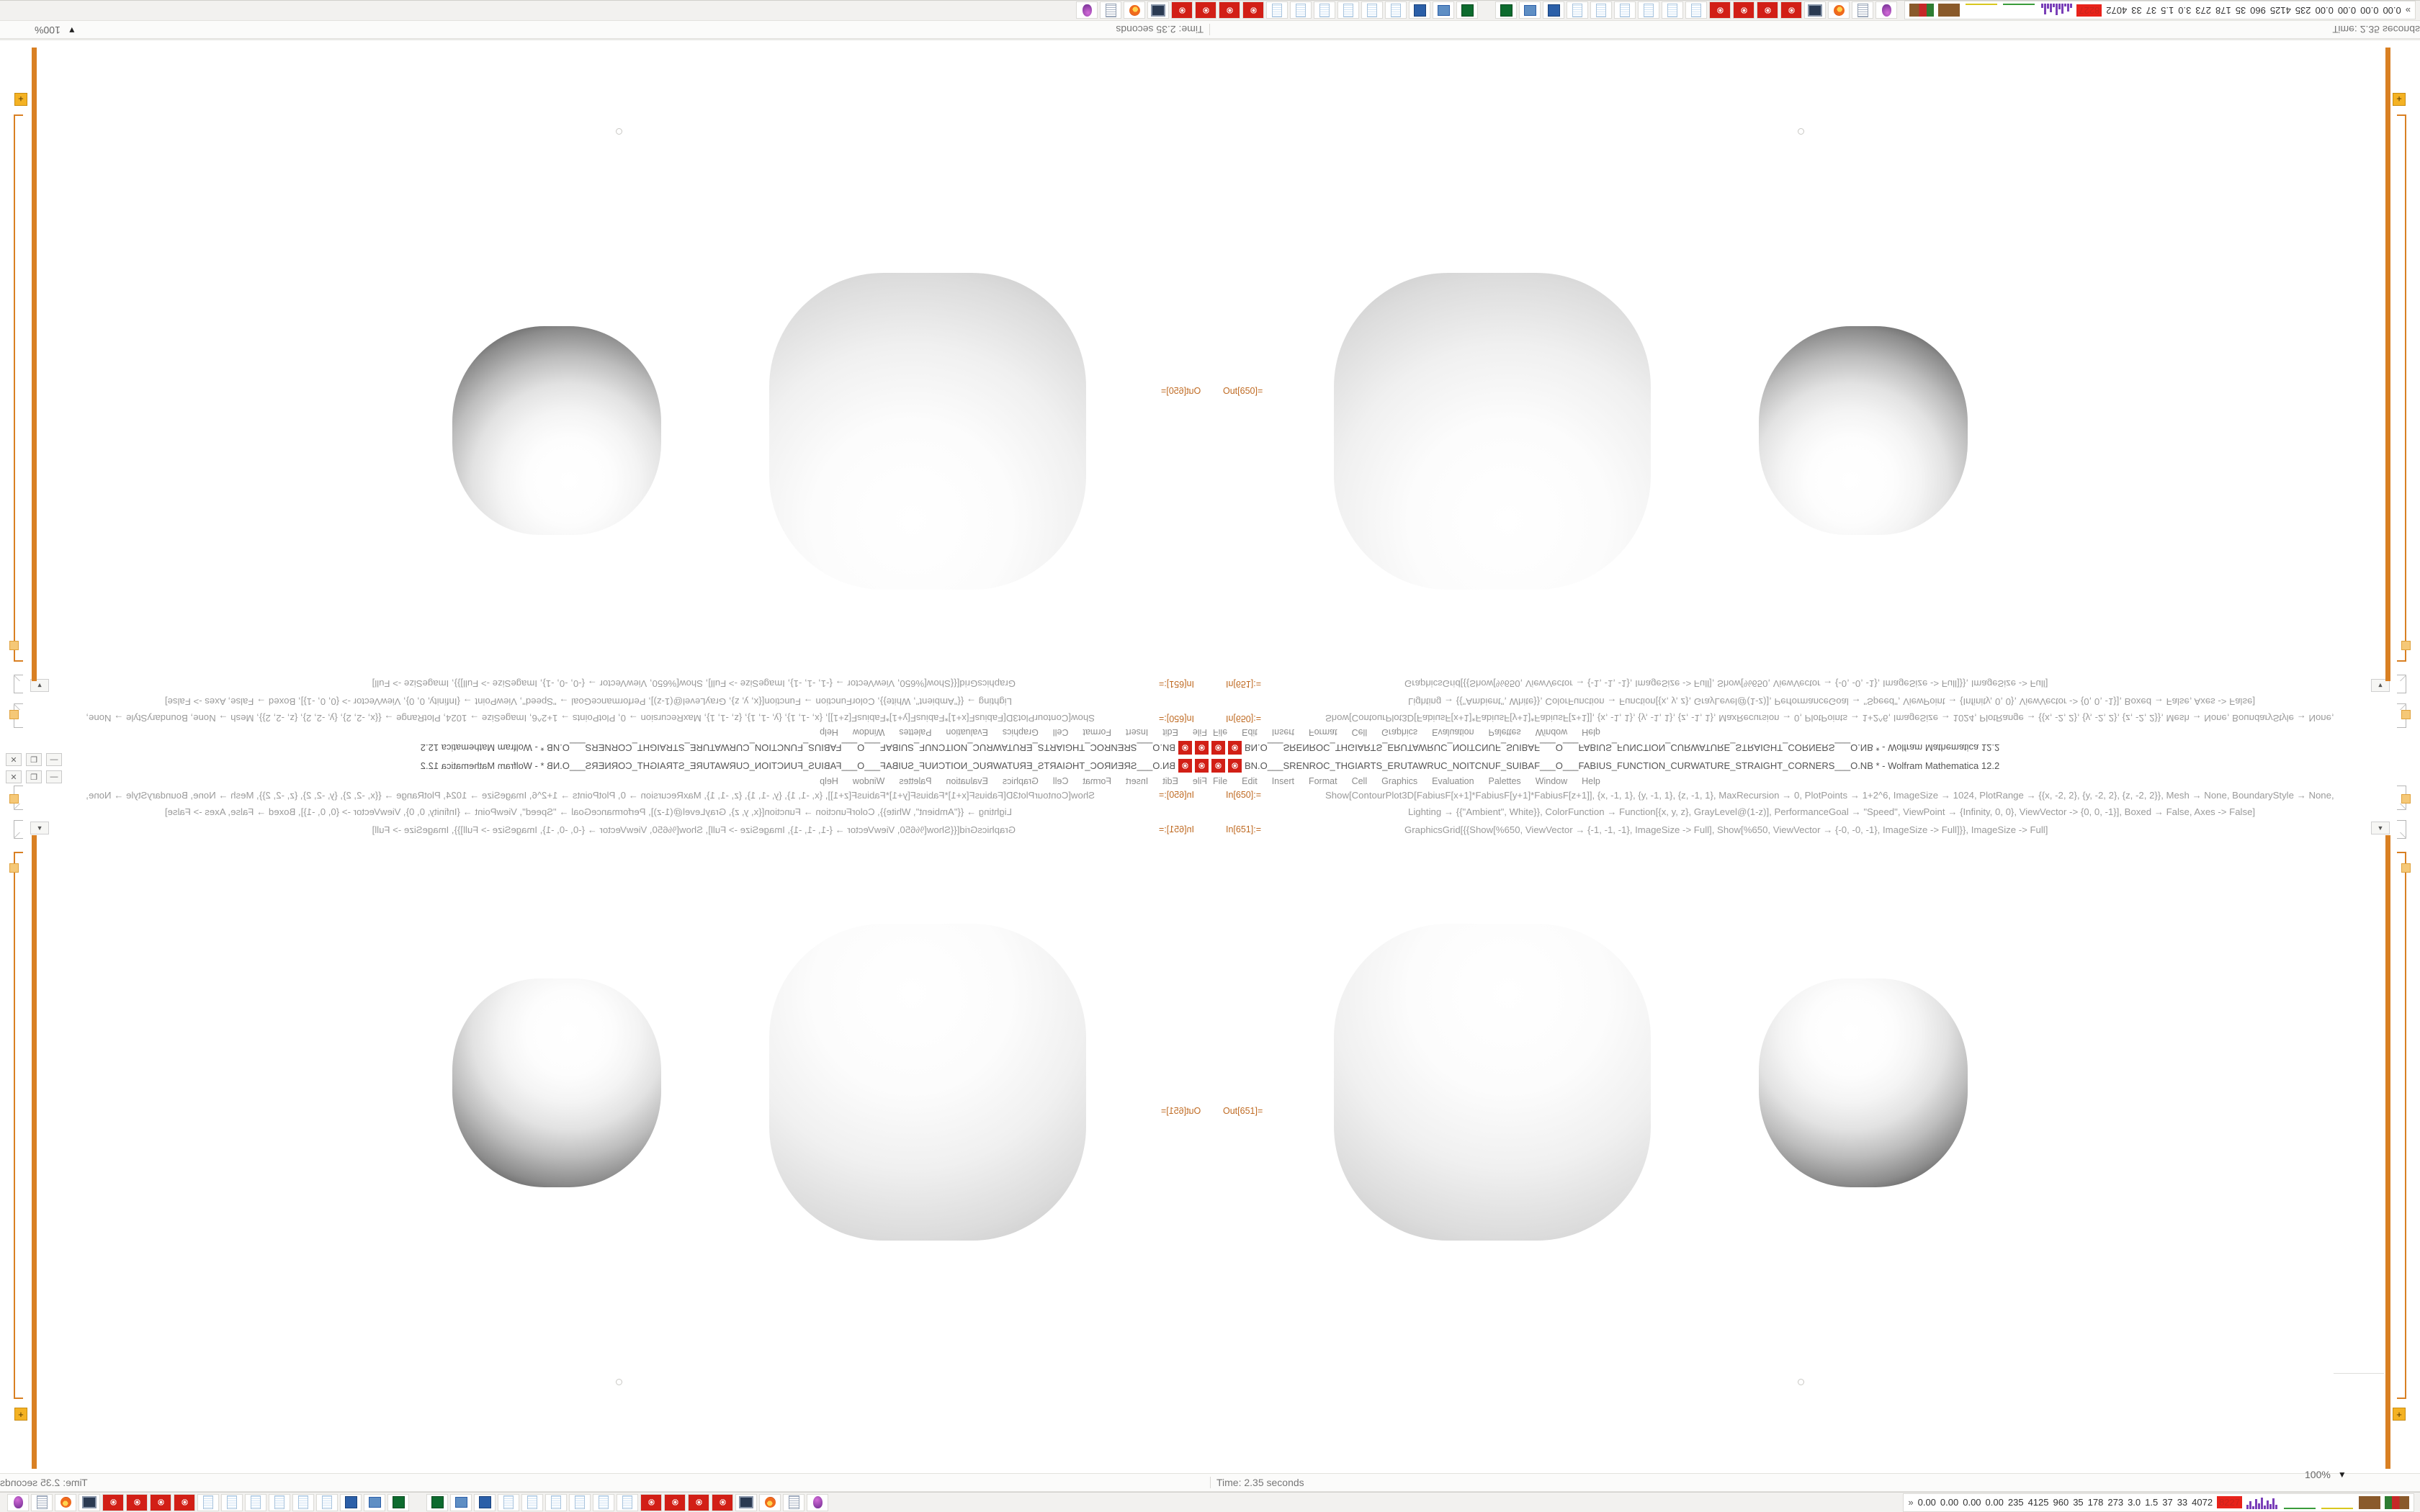  I want to click on restore-button: ❐, so click(34, 776).